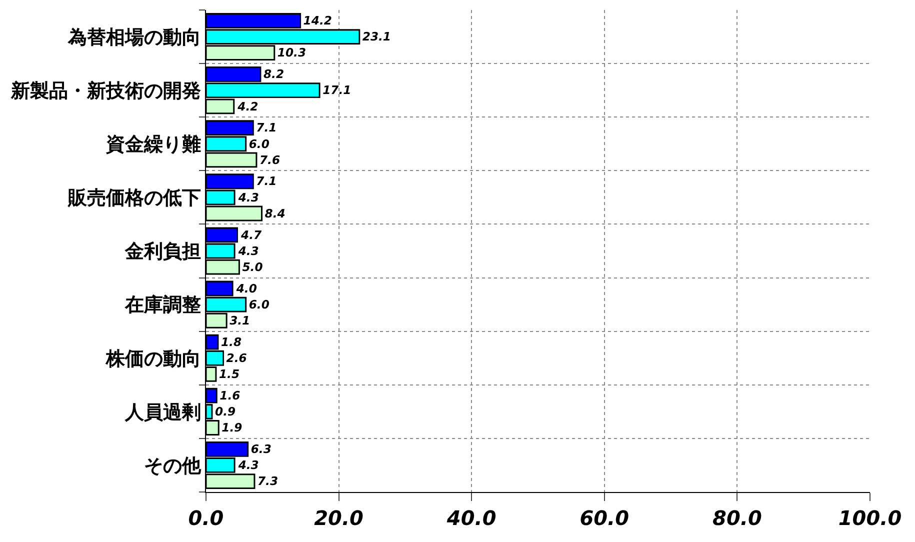  Describe the element at coordinates (252, 267) in the screenshot. I see `data-label: 5.0` at that location.